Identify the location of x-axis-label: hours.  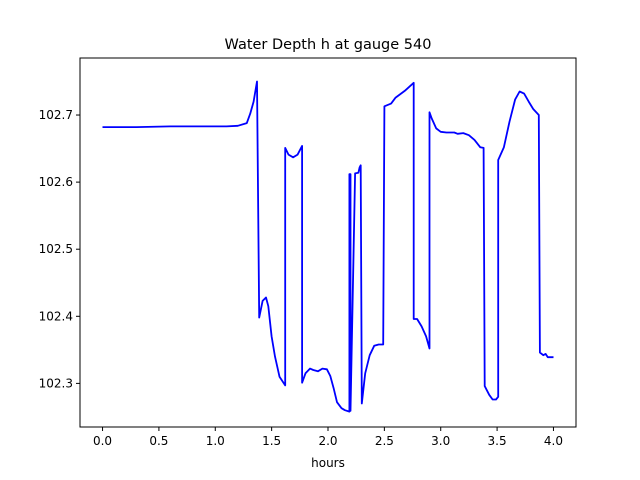
(328, 463).